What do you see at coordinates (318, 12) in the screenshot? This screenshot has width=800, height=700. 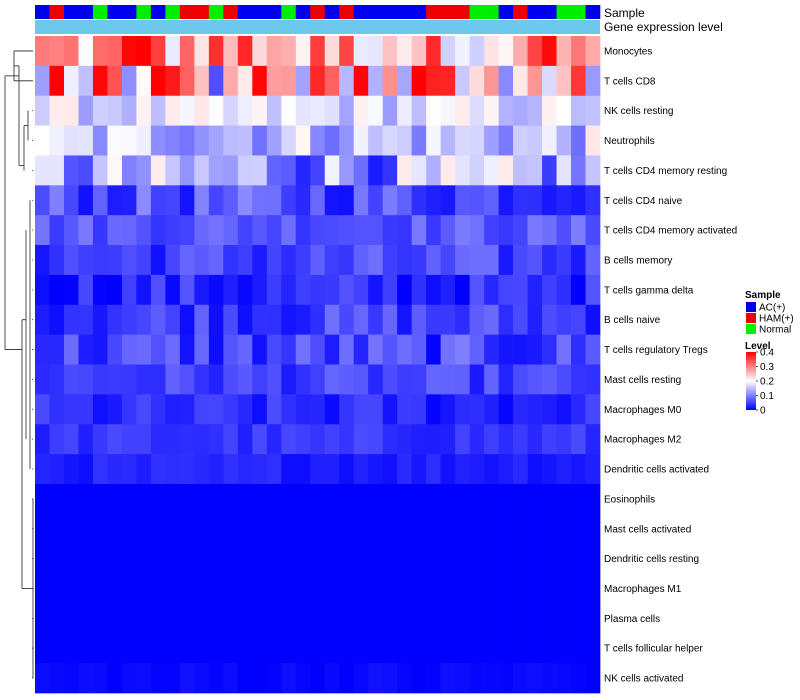 I see `sample-annotation-bar` at bounding box center [318, 12].